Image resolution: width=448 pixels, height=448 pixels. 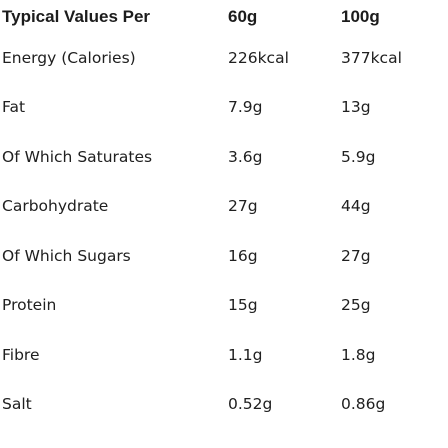 I want to click on value-per-60g: 226kcal, so click(x=258, y=57).